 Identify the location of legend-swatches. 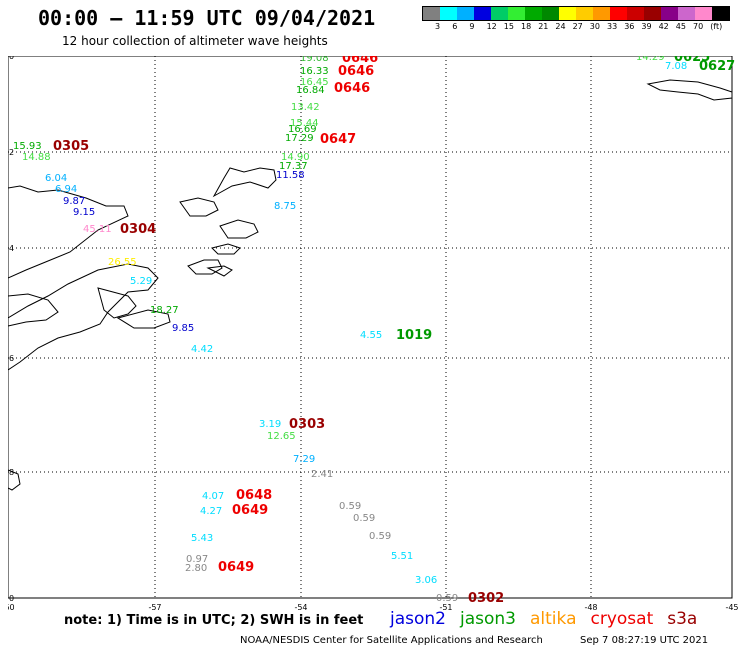
(576, 13).